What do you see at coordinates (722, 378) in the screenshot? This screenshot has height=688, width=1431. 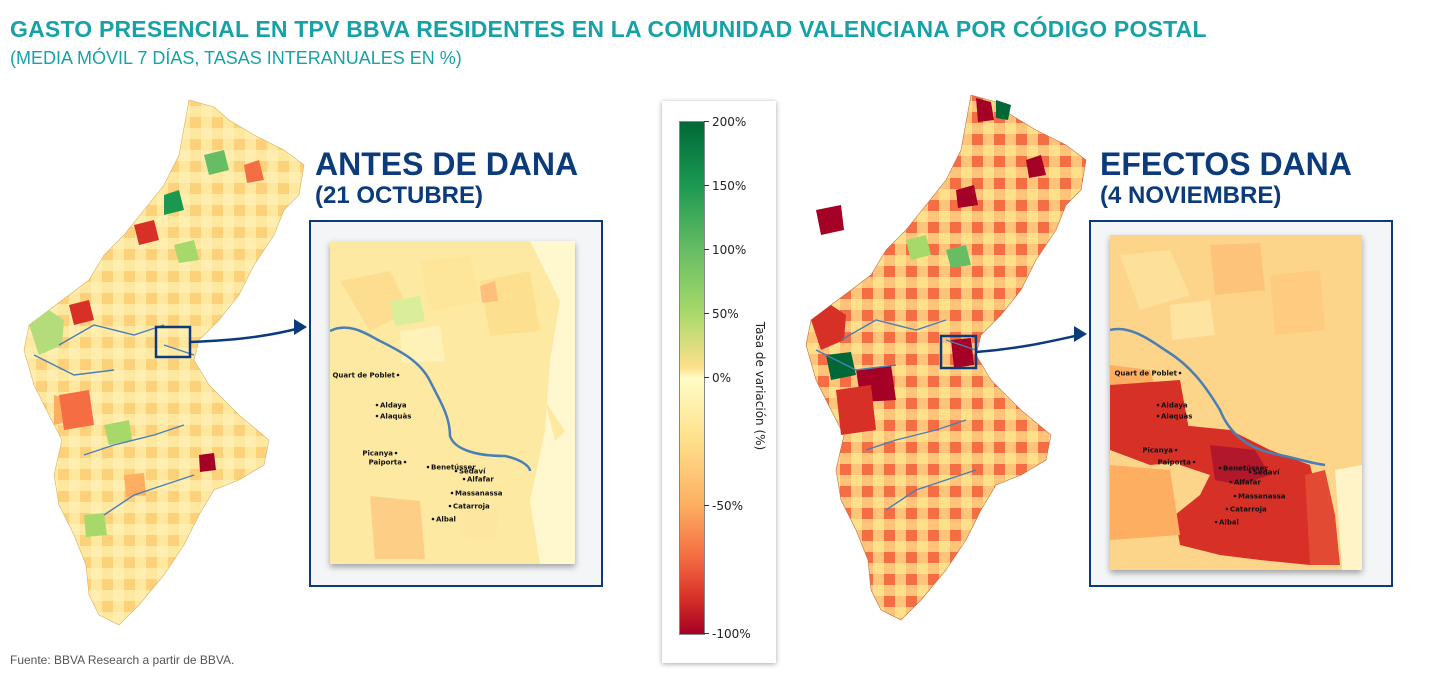 I see `cbar-tick-label: 0%` at bounding box center [722, 378].